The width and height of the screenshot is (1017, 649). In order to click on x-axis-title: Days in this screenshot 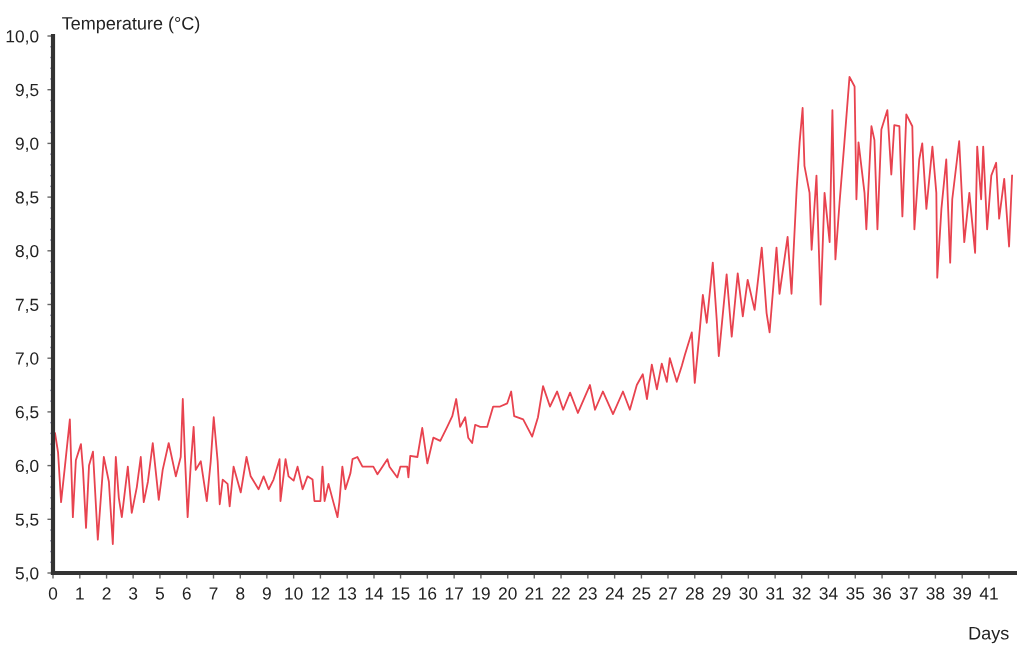, I will do `click(989, 635)`.